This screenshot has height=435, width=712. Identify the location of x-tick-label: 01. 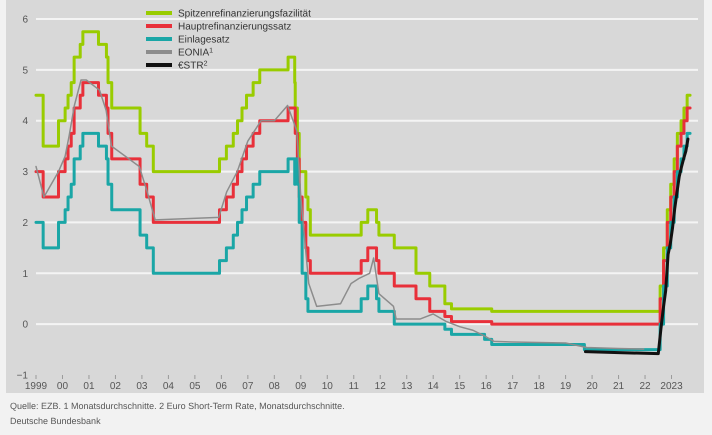
(89, 386).